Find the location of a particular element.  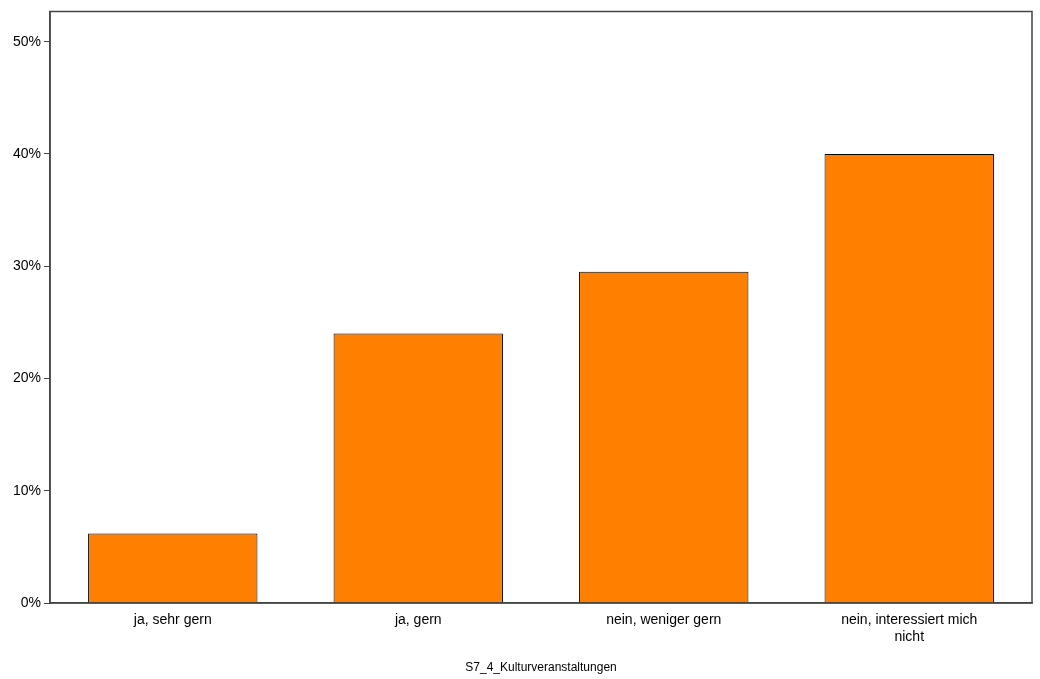

y-tick-label: 10% is located at coordinates (27, 489).